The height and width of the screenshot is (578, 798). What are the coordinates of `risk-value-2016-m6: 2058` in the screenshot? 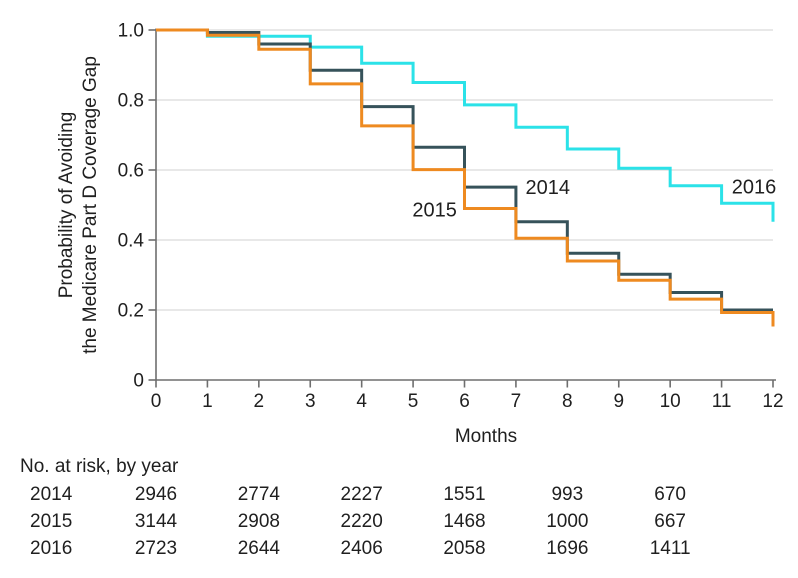 It's located at (464, 548).